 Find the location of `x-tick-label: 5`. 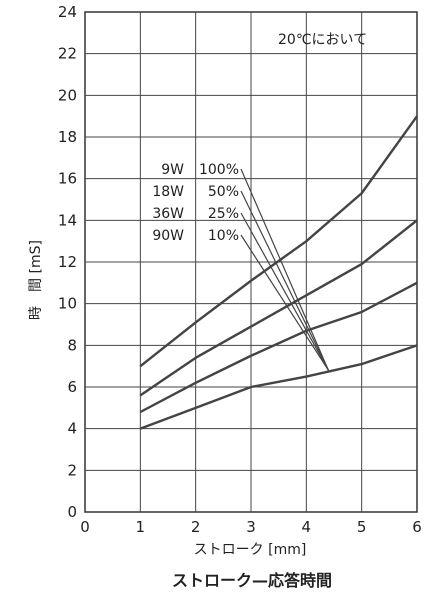

x-tick-label: 5 is located at coordinates (362, 527).